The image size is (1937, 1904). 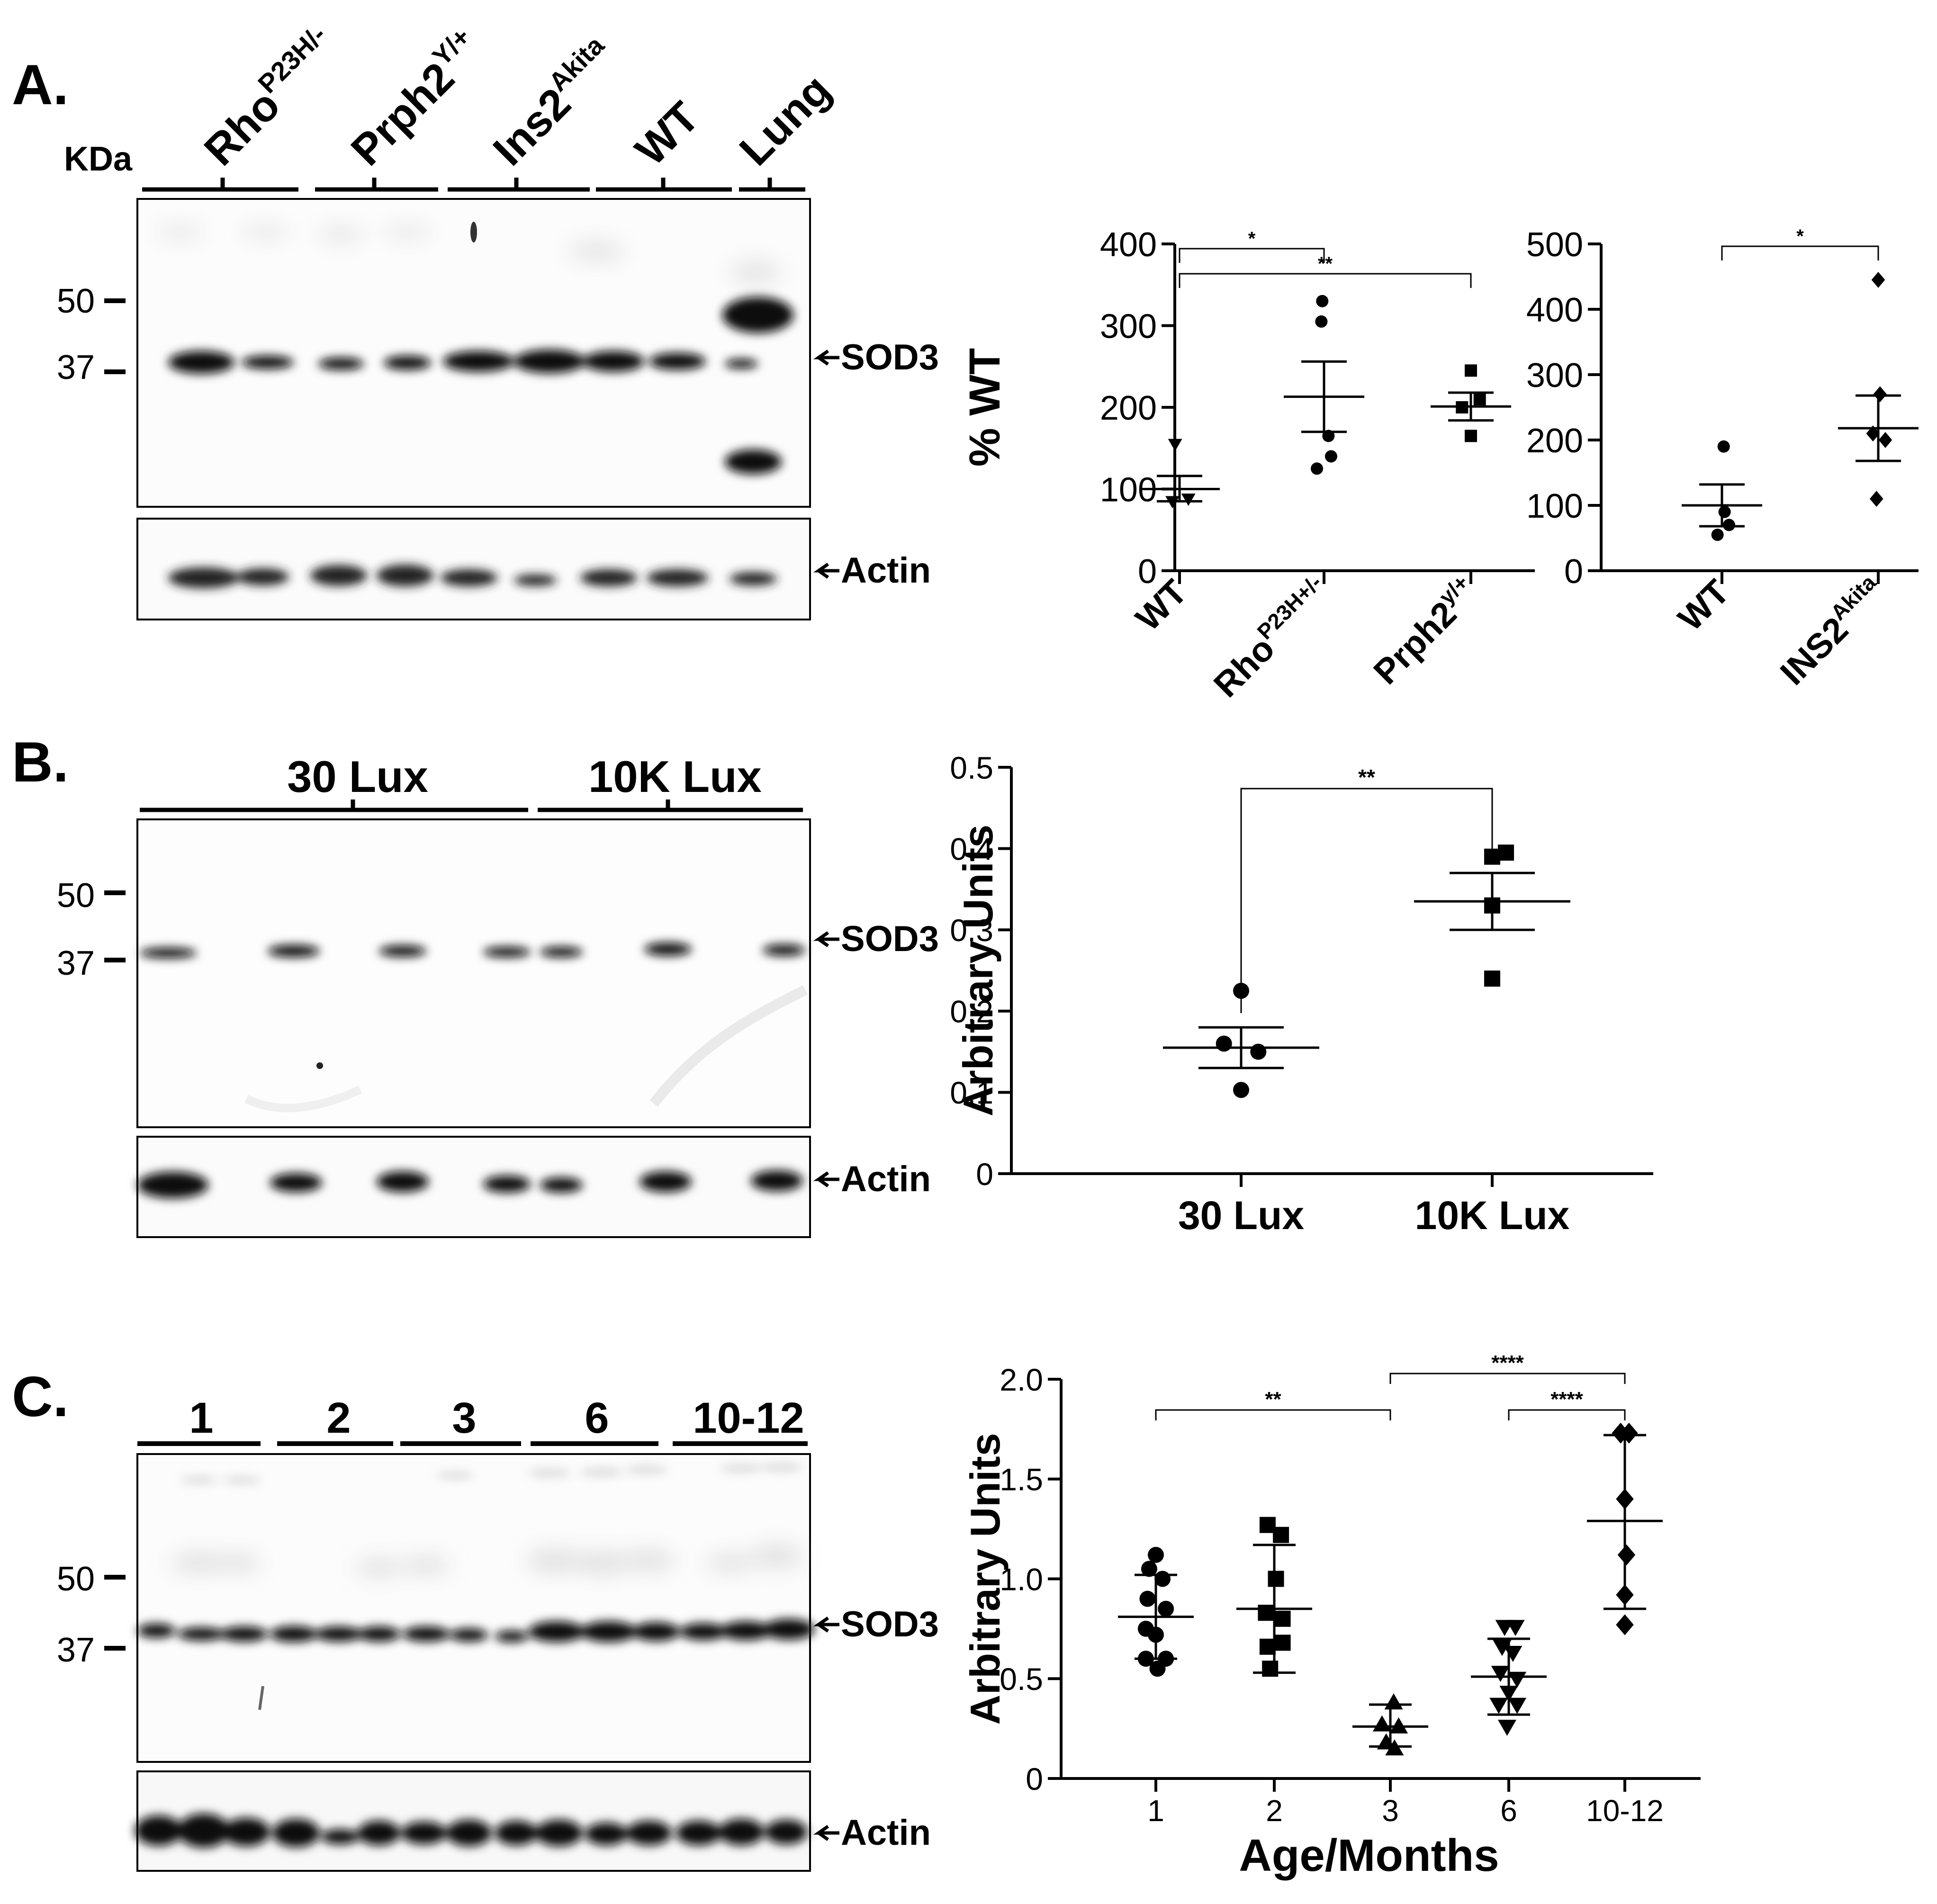 I want to click on lane-label-lung: Lung, so click(x=785, y=120).